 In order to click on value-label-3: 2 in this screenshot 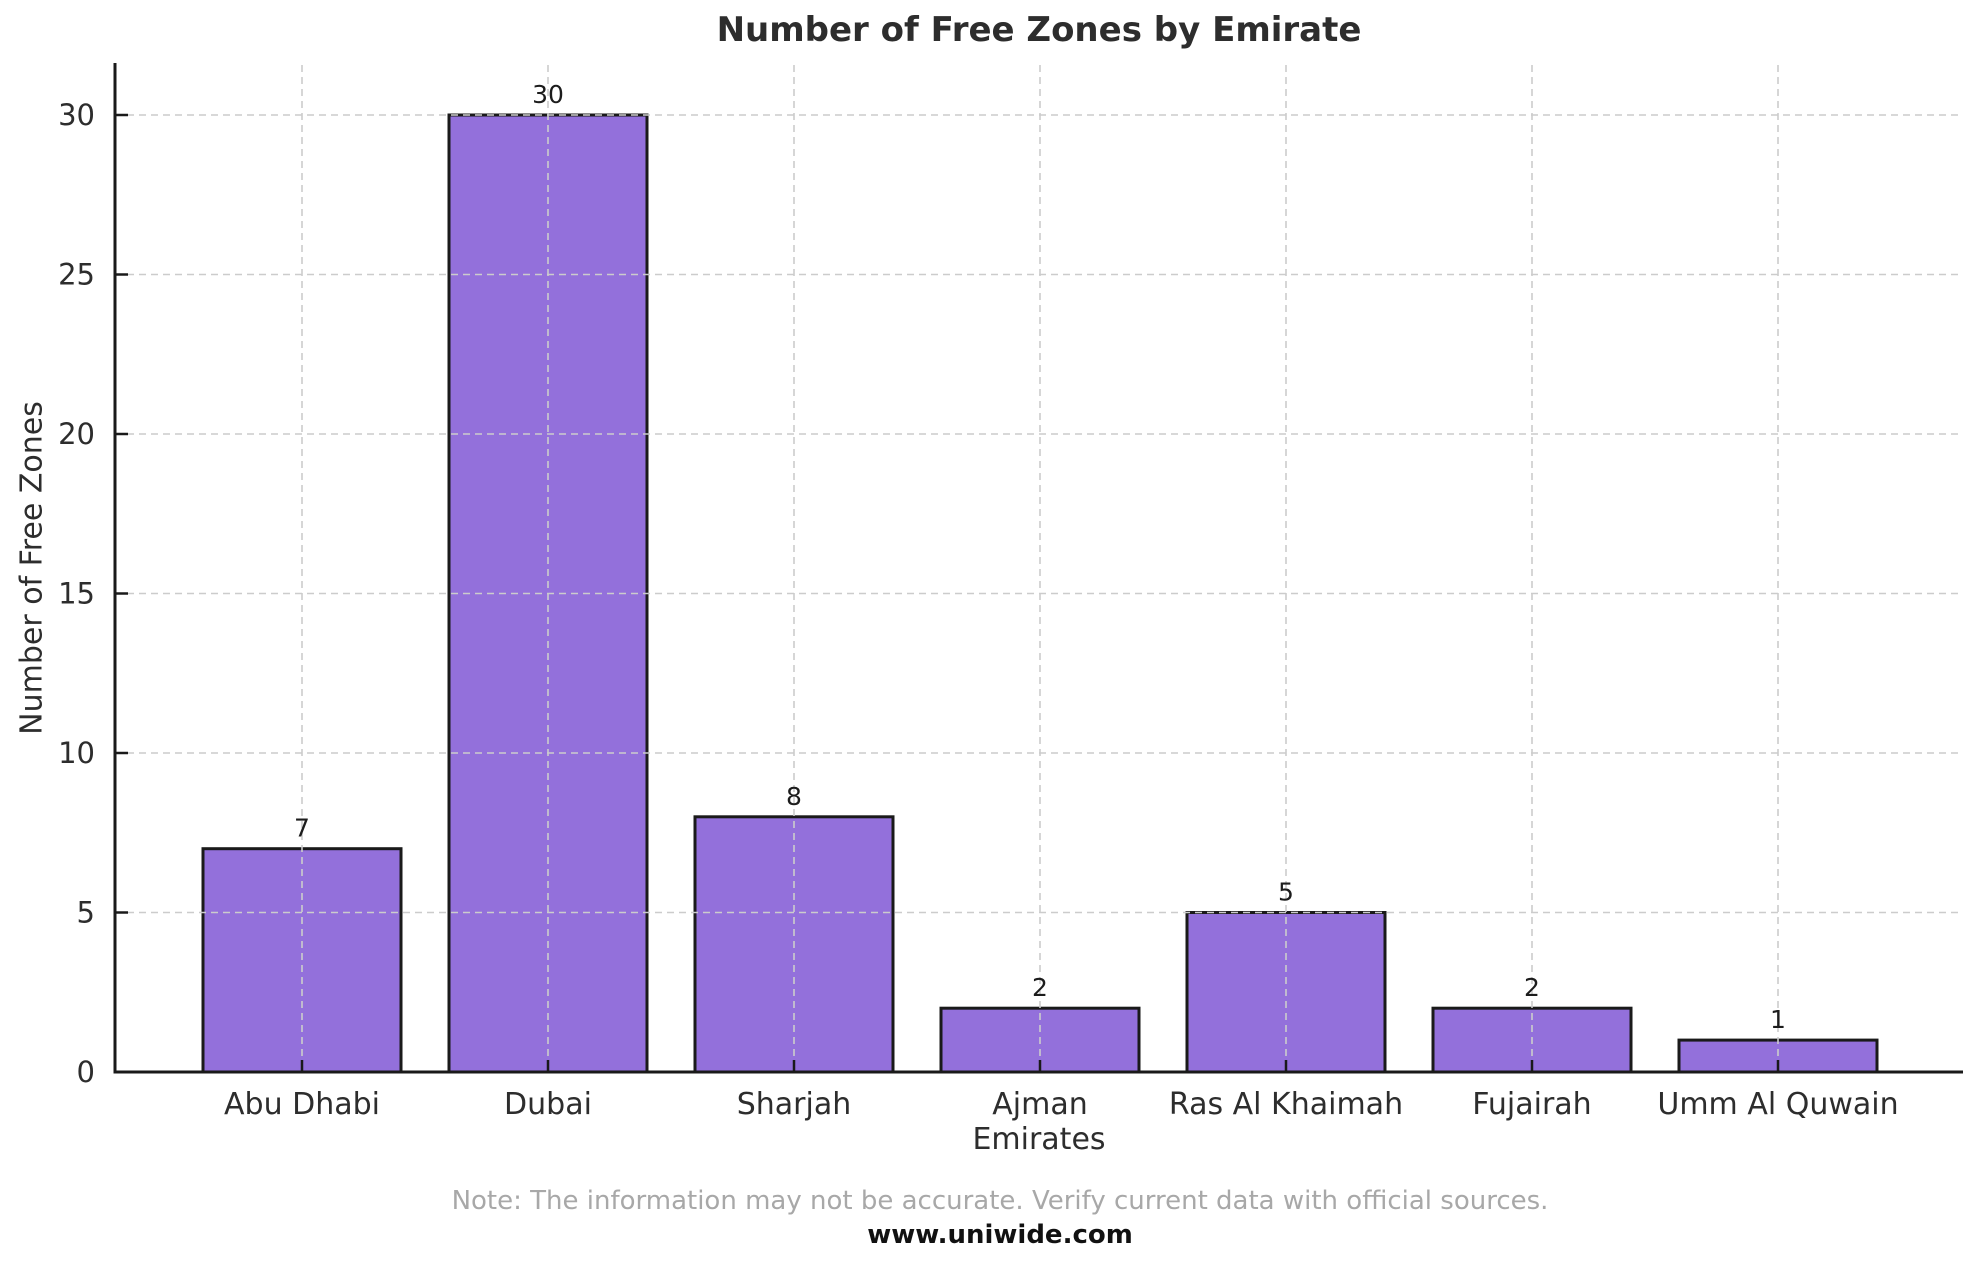, I will do `click(1040, 987)`.